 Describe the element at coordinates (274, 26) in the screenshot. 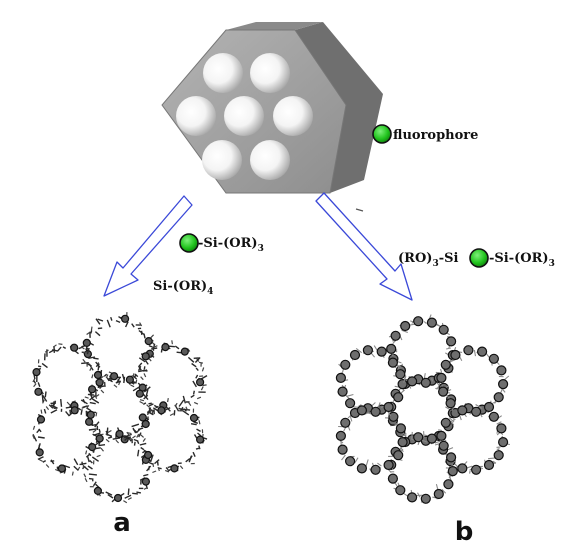

I see `prism-top-edge` at that location.